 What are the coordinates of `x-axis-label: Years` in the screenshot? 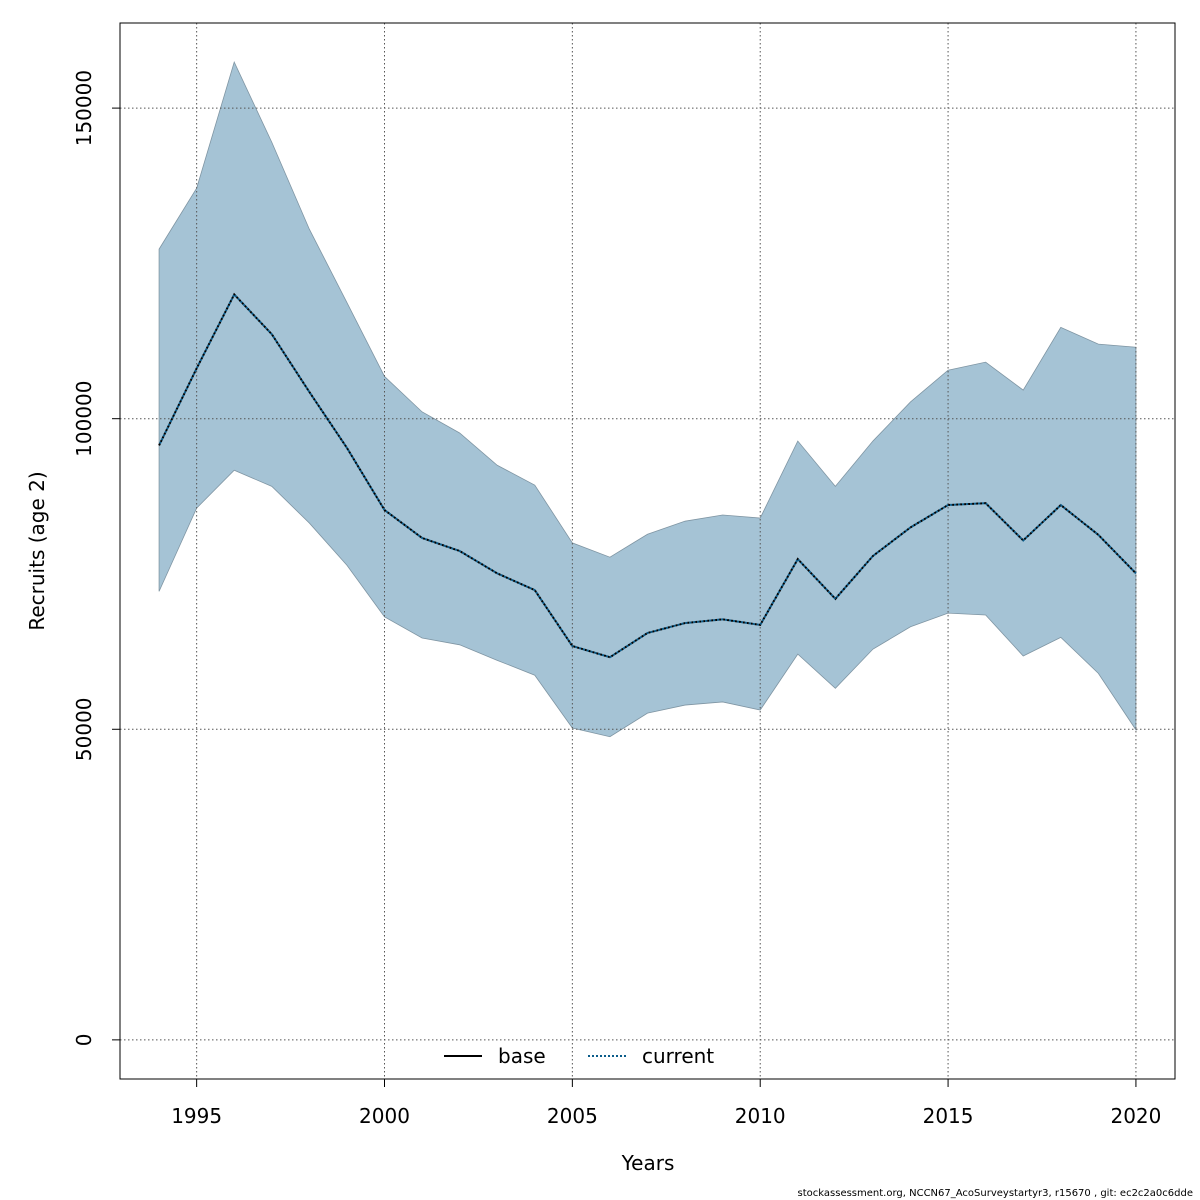 It's located at (648, 1163).